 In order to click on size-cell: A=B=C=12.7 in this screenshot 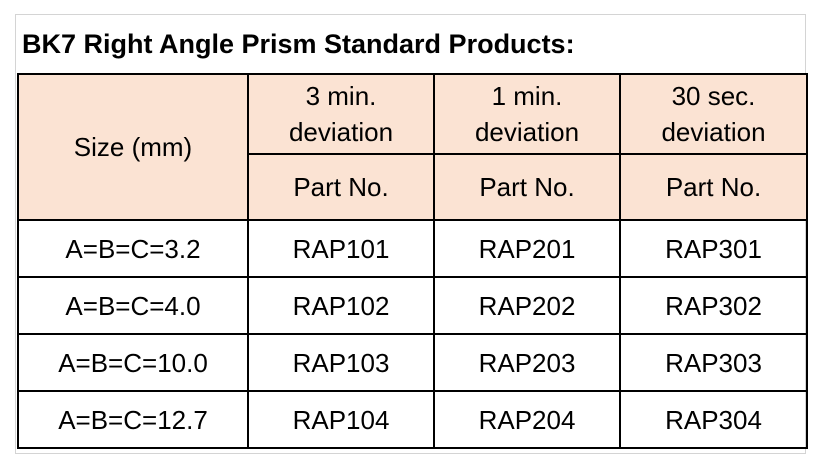, I will do `click(133, 419)`.